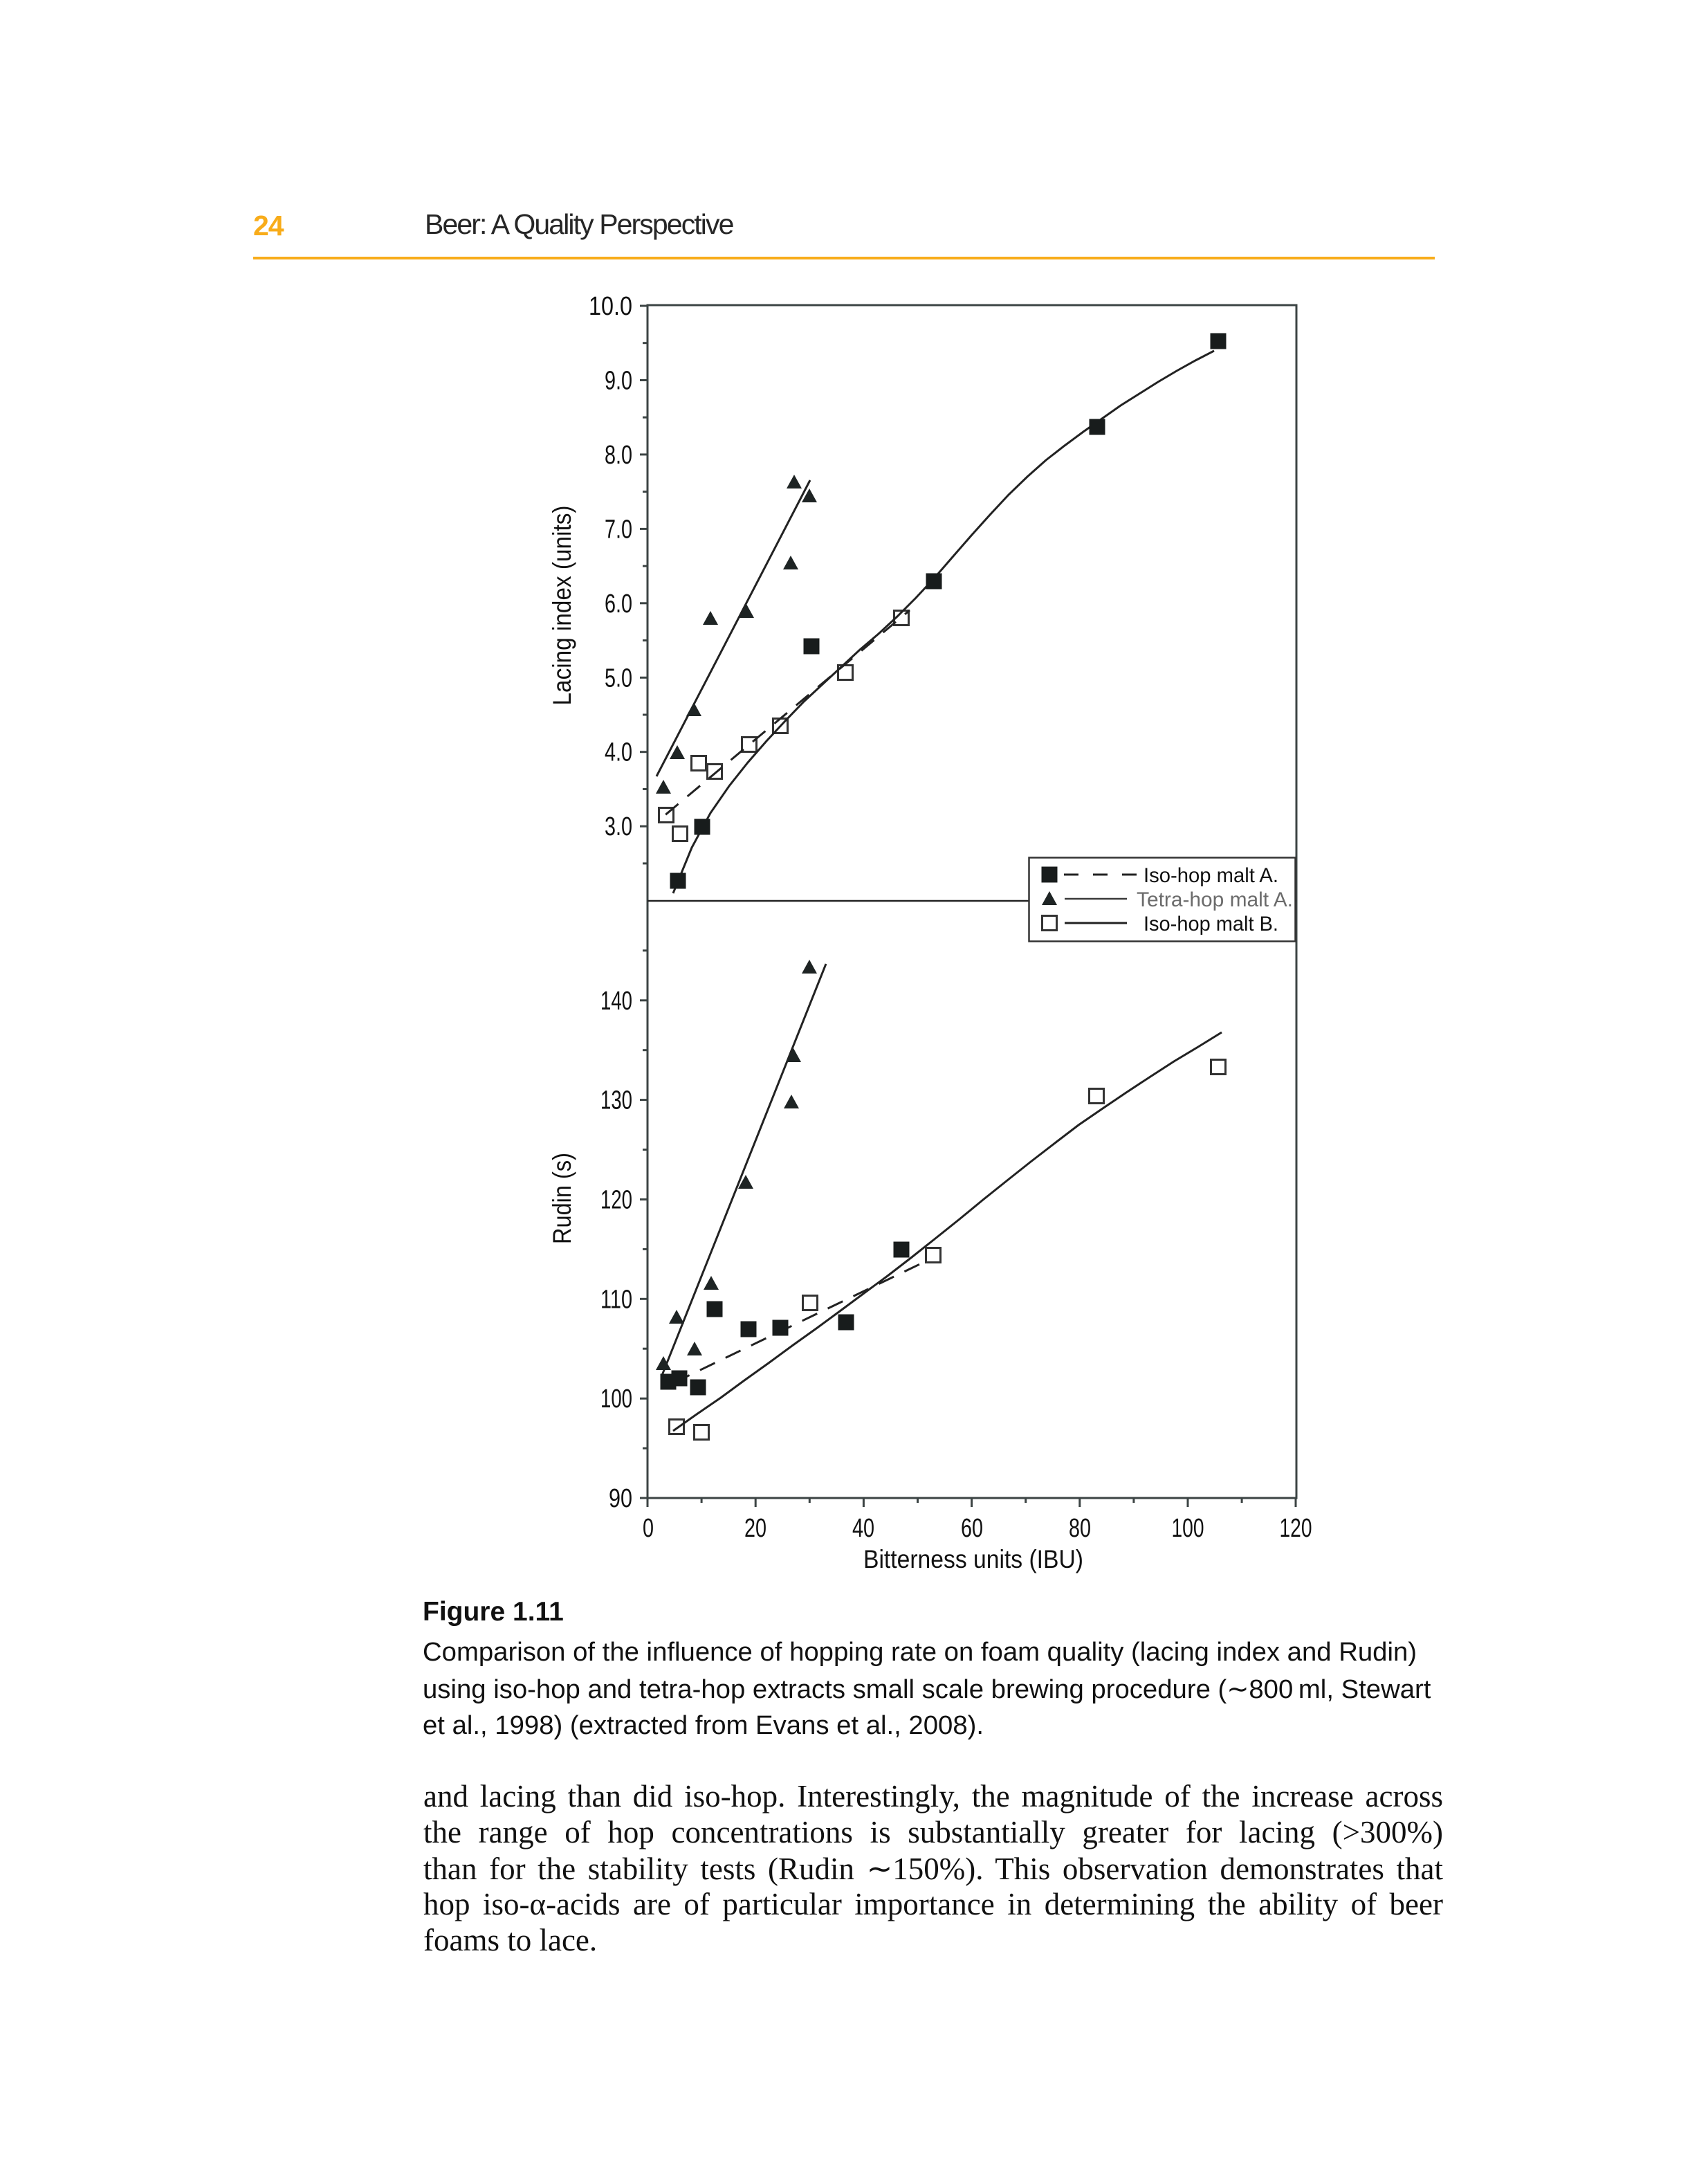 The height and width of the screenshot is (2174, 1708). What do you see at coordinates (562, 1199) in the screenshot?
I see `svg-text: Rudin (s)` at bounding box center [562, 1199].